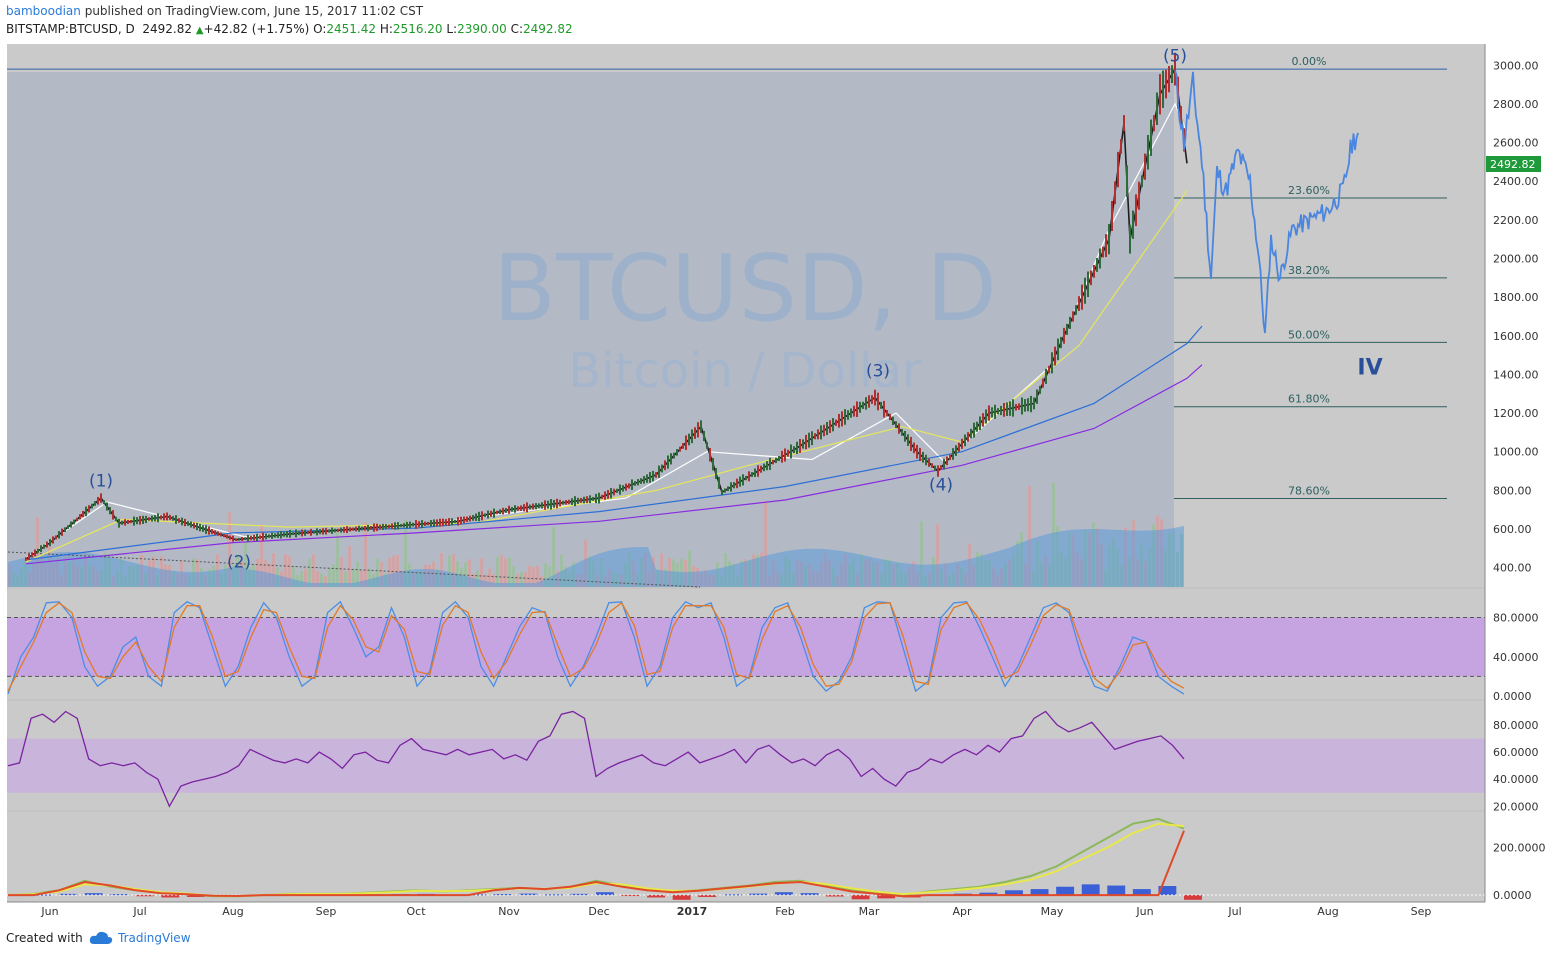  I want to click on indicator-axis-tick: 80.0000, so click(1516, 617).